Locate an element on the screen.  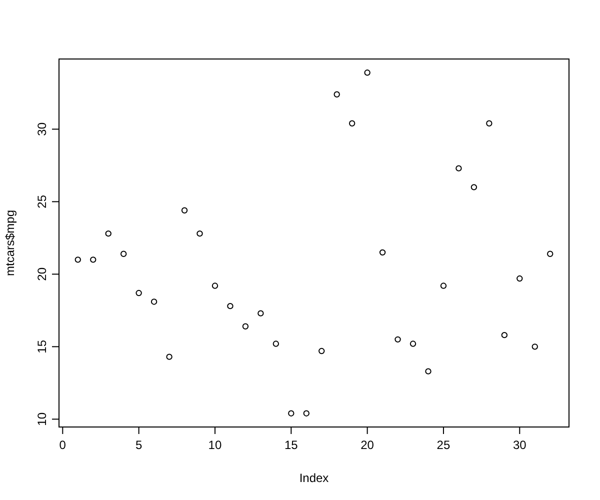
x-tick-label: 10 is located at coordinates (215, 445).